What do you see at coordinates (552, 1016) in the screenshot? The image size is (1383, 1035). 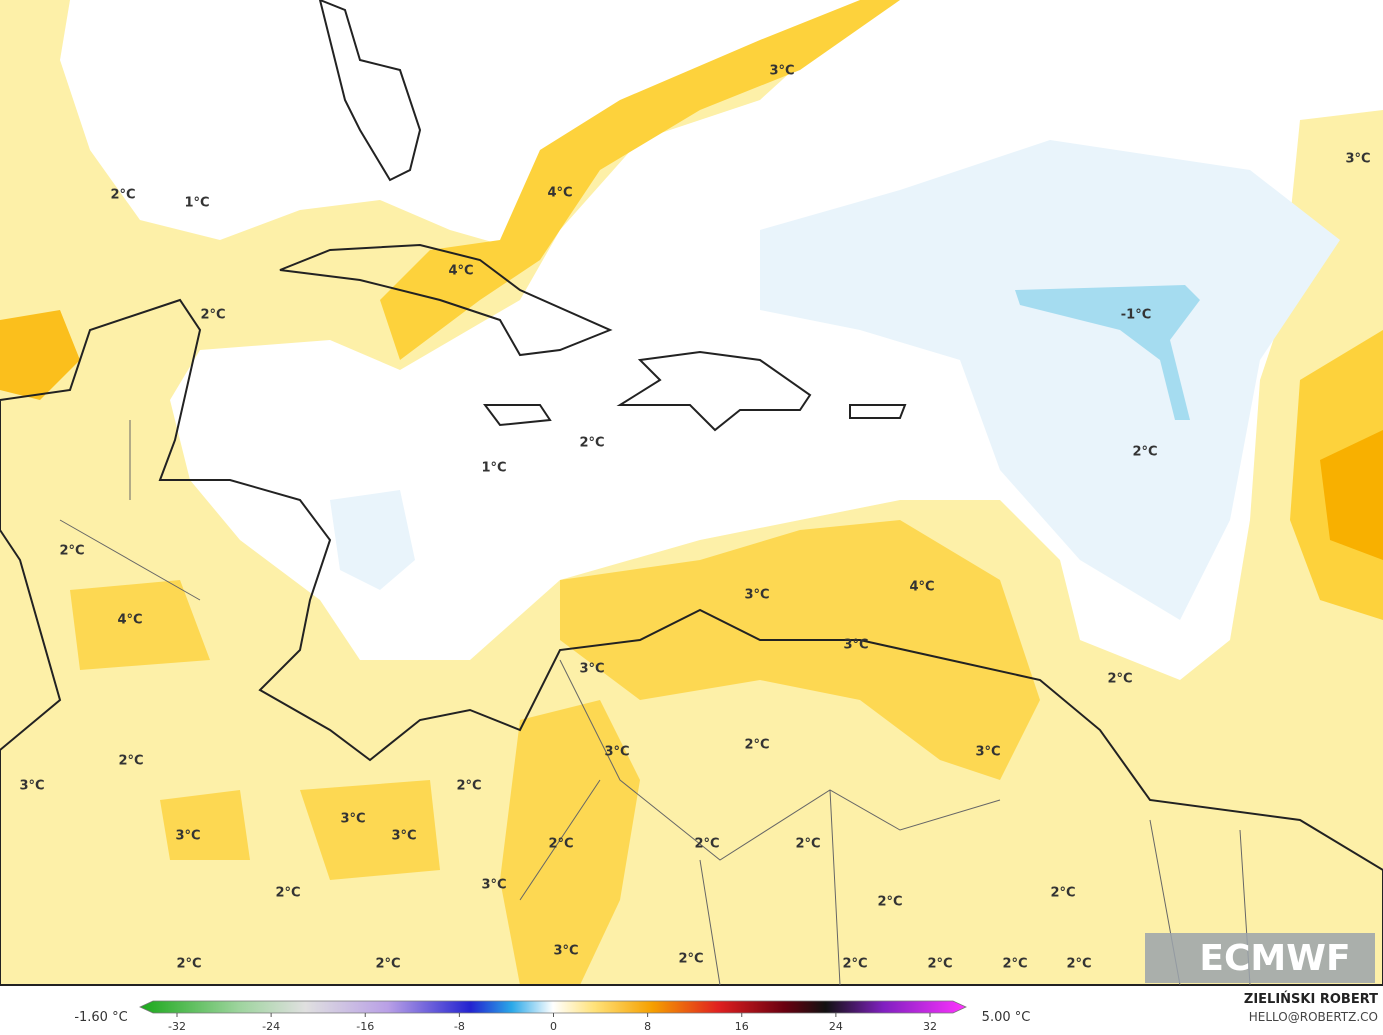 I see `colorbar: -1.60 °C 5.00 °C -32 -24 -16 -8 0 8 16 24 32` at bounding box center [552, 1016].